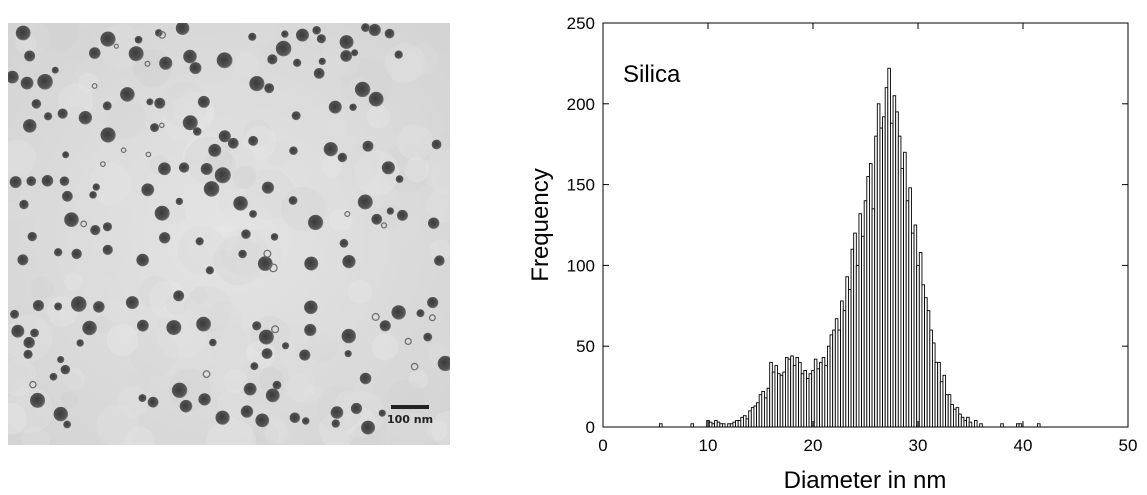 The image size is (1147, 495). Describe the element at coordinates (410, 407) in the screenshot. I see `scale-bar` at that location.